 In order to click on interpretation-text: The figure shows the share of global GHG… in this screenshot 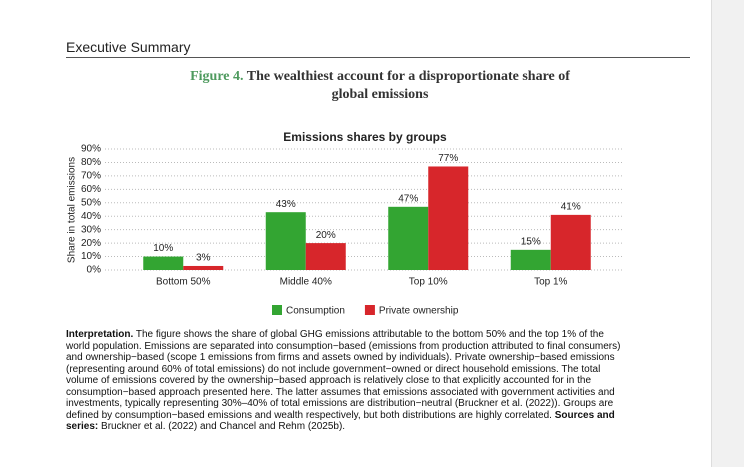, I will do `click(343, 375)`.